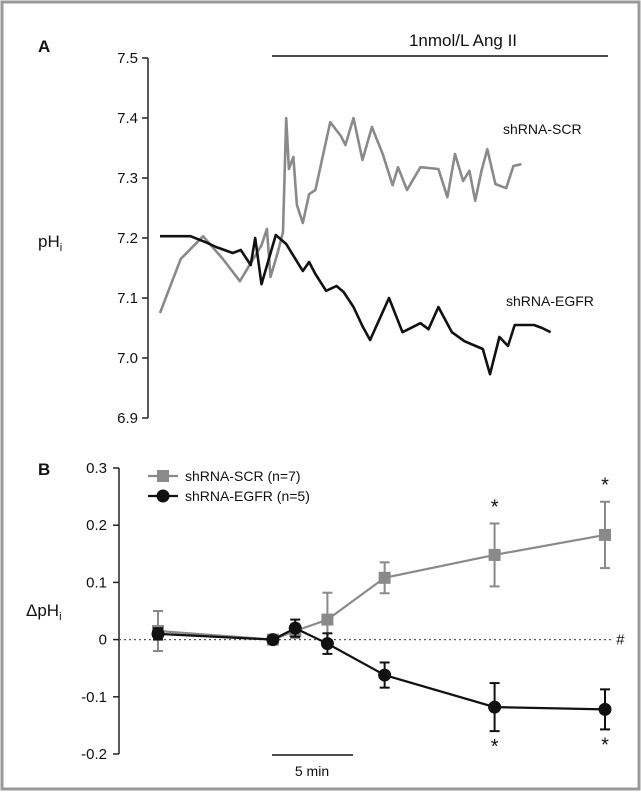  Describe the element at coordinates (100, 611) in the screenshot. I see `panel-b-y-ticks: -0.2 -0.1 0 0.1 0.2 0.3` at that location.